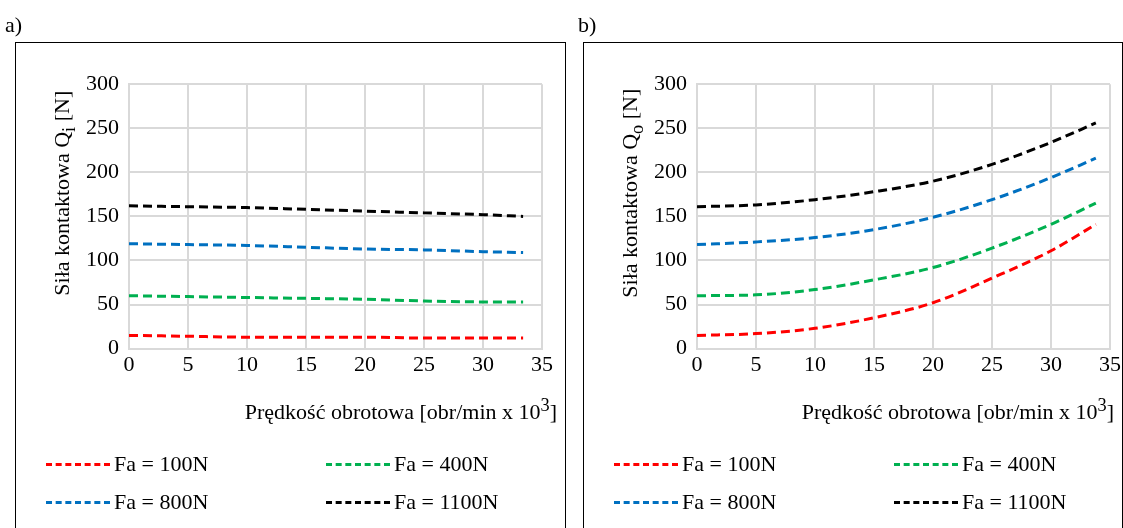 This screenshot has width=1123, height=528. I want to click on text: b), so click(587, 25).